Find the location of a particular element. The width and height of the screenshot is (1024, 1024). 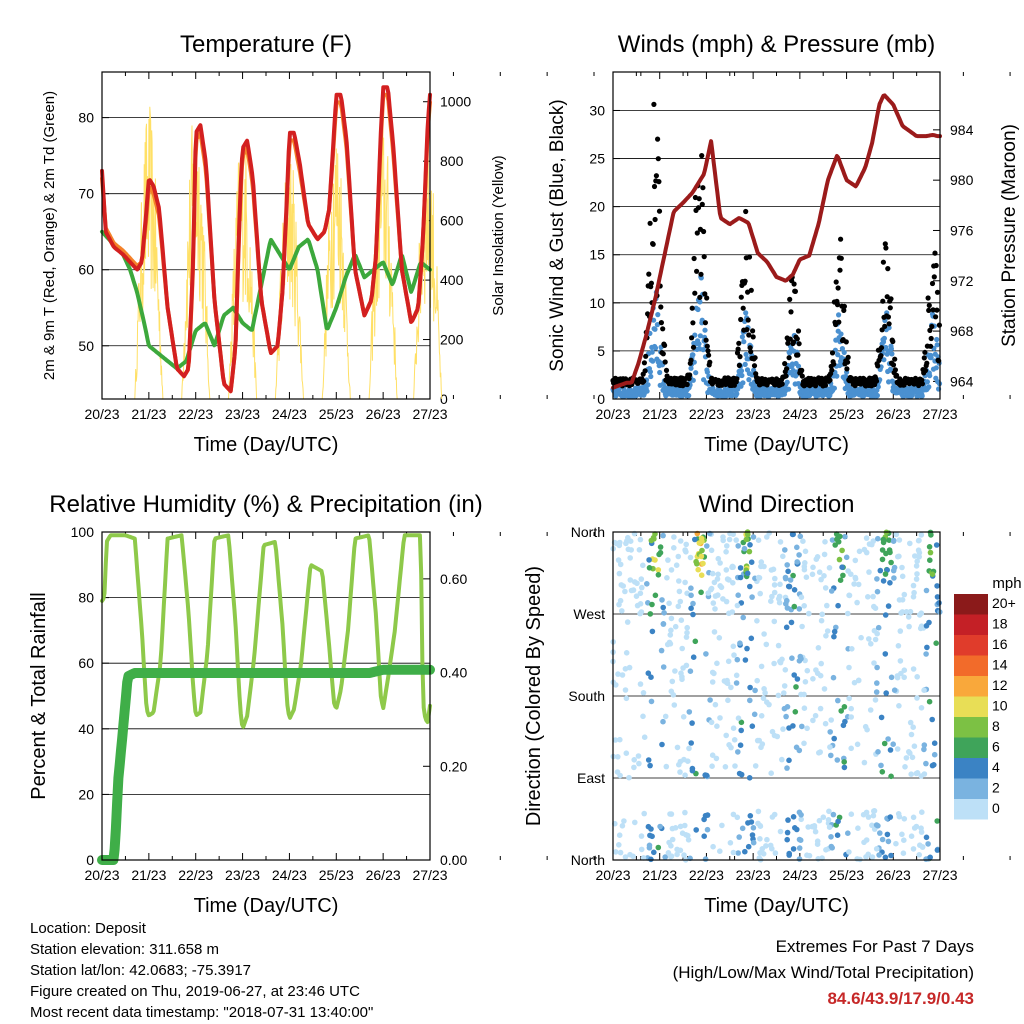

y-tick-label: 25 is located at coordinates (597, 159).